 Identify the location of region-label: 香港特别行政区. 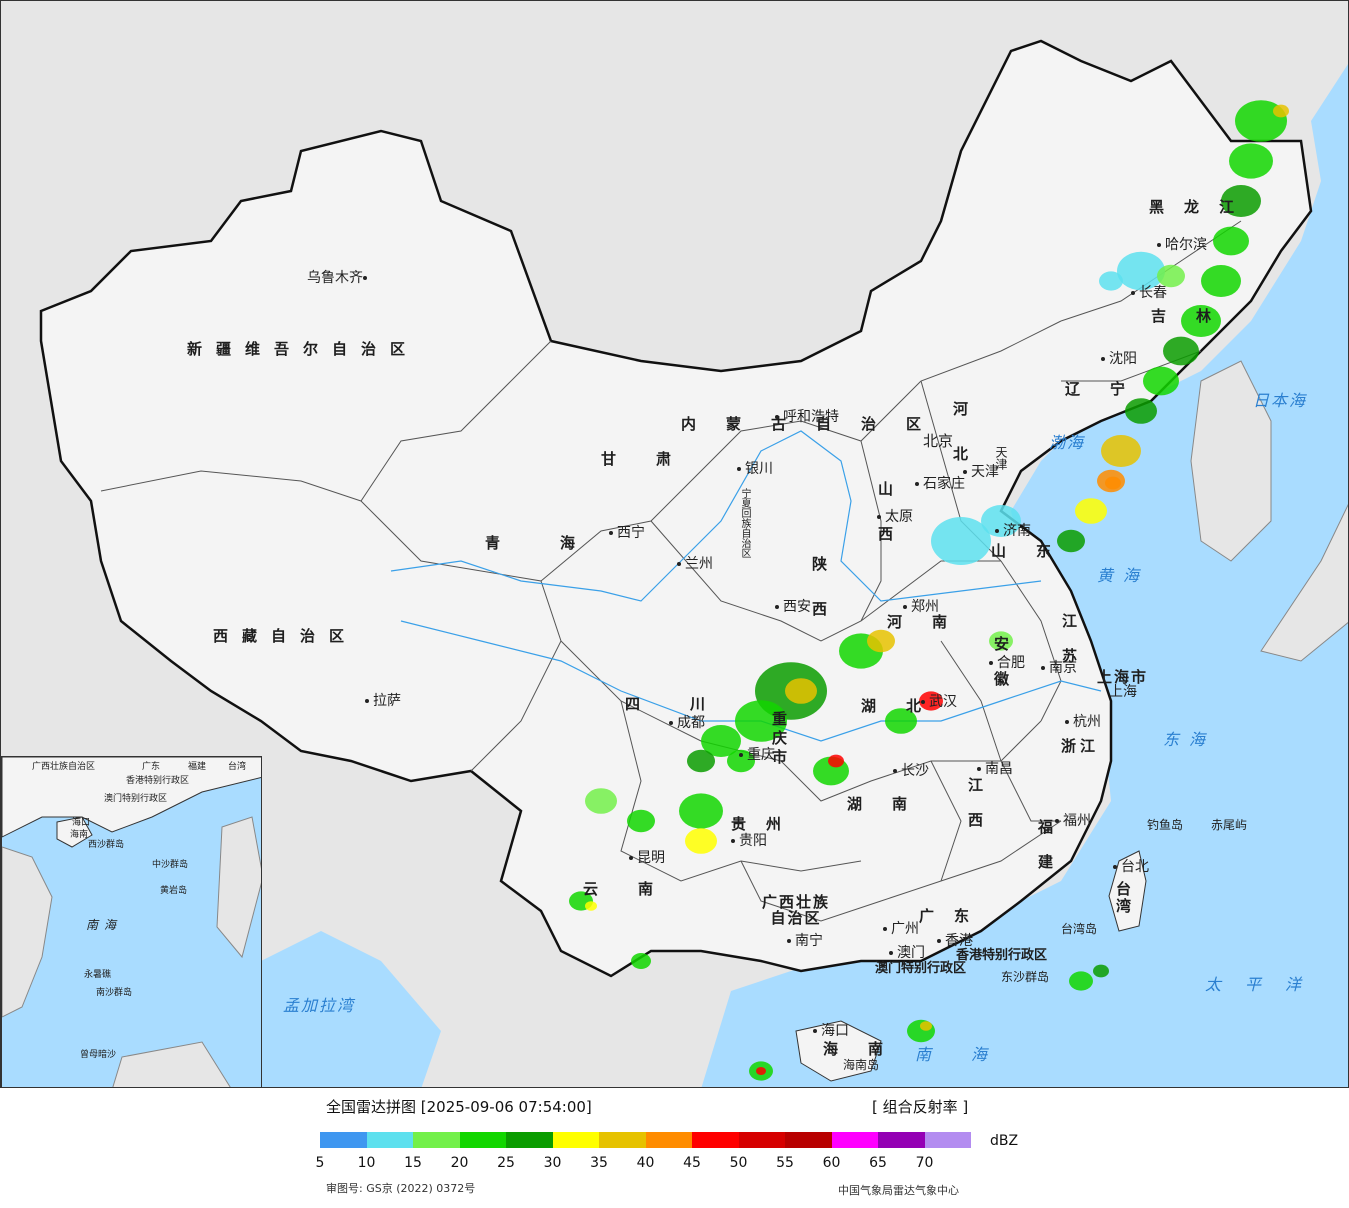
(1002, 955).